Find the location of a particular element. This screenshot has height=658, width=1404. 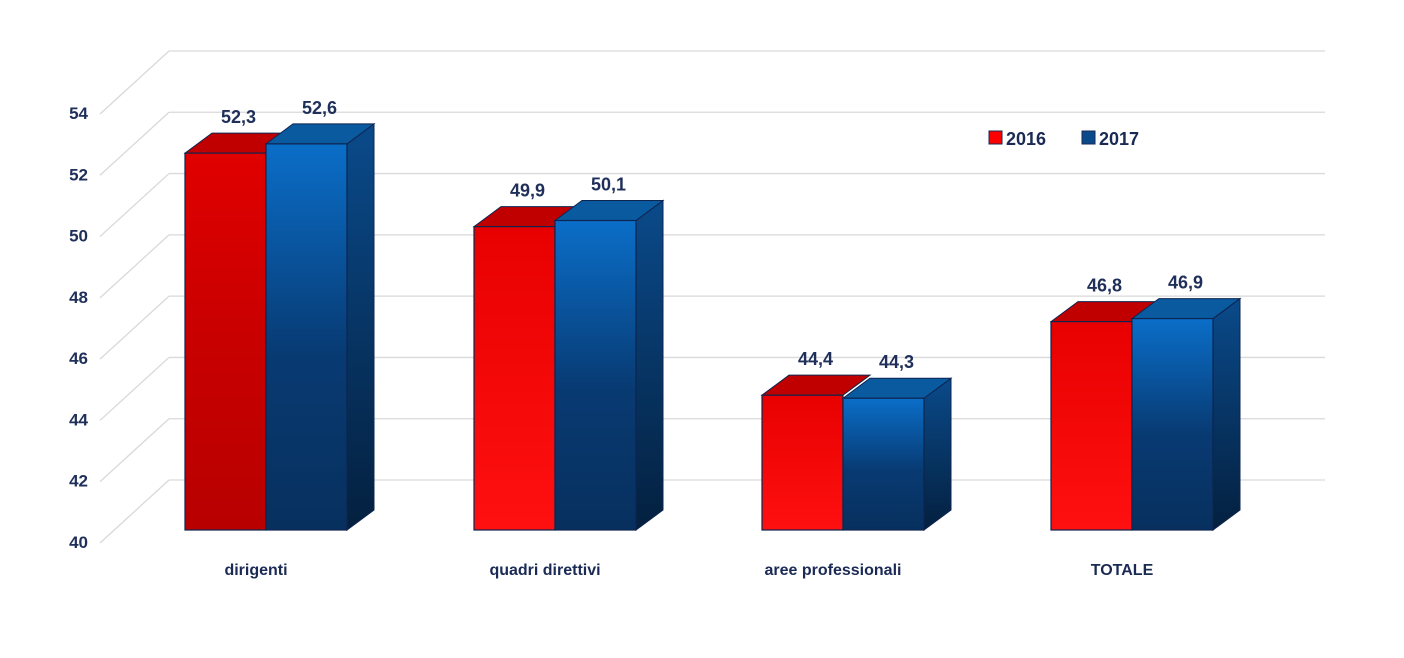

data-label: 44,3 is located at coordinates (896, 362).